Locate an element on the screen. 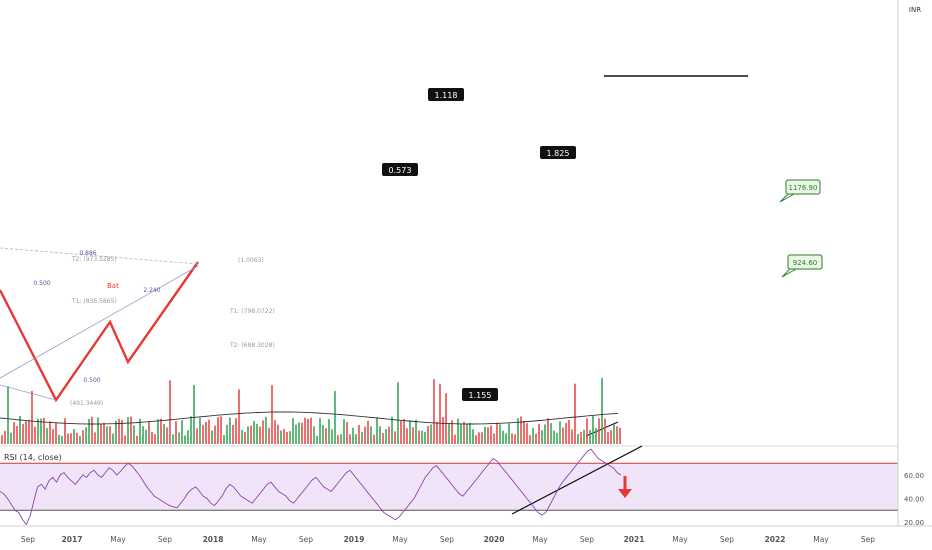 The image size is (932, 550). time-tick-label: 2017 is located at coordinates (72, 539).